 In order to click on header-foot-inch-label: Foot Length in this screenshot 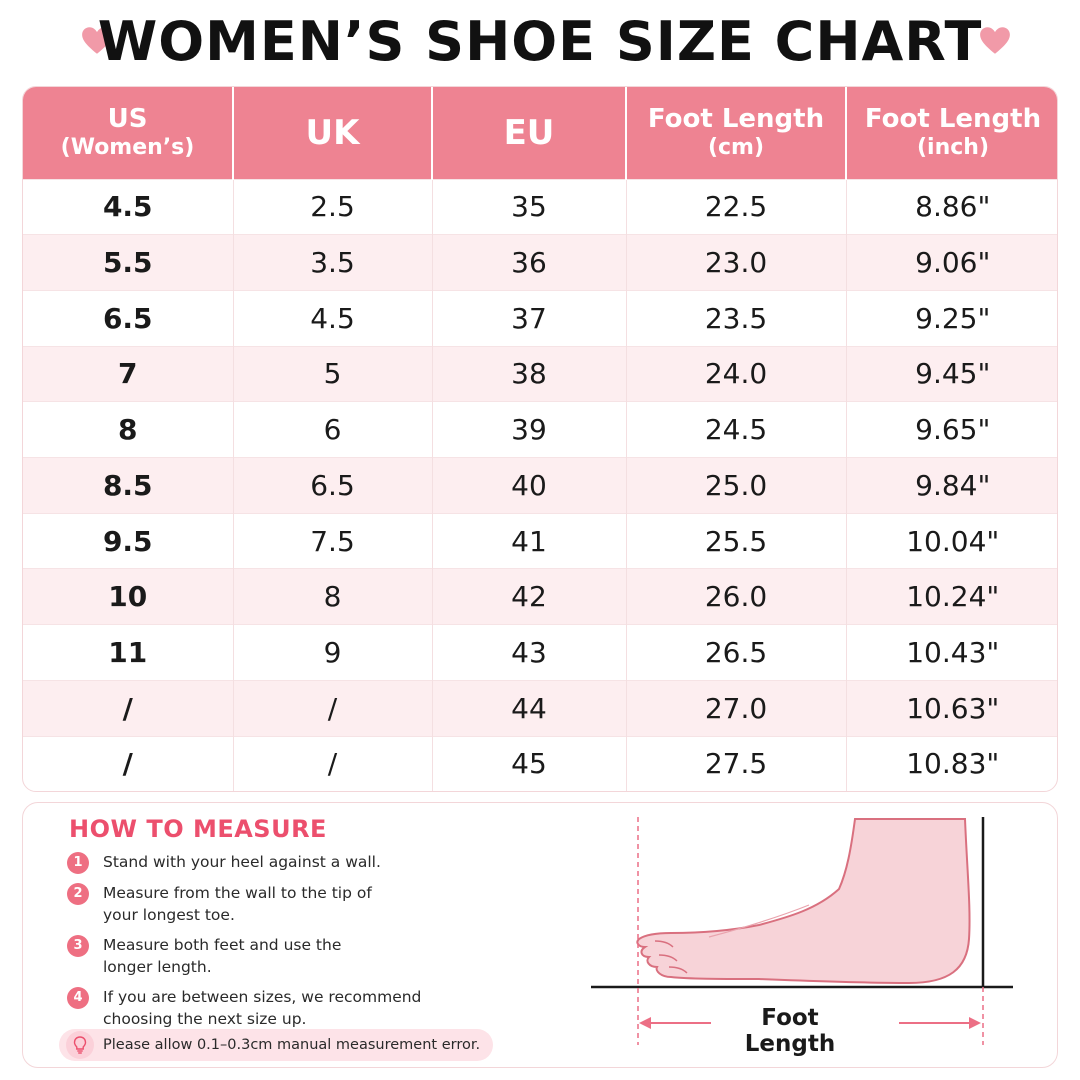, I will do `click(953, 118)`.